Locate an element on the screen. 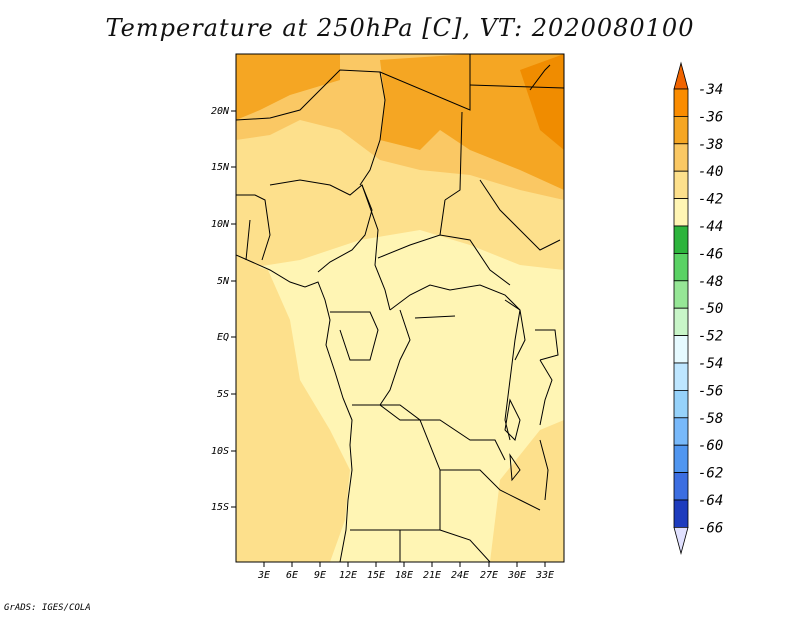  colorbar-label: -48 is located at coordinates (710, 282).